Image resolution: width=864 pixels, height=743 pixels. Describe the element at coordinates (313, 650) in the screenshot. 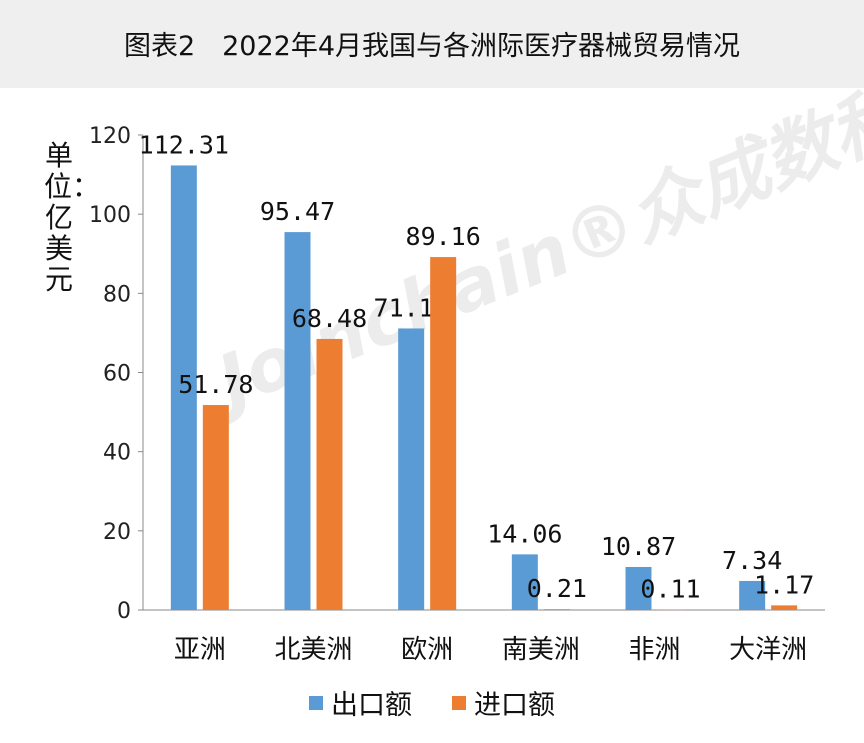

I see `category-label: 北美洲` at that location.